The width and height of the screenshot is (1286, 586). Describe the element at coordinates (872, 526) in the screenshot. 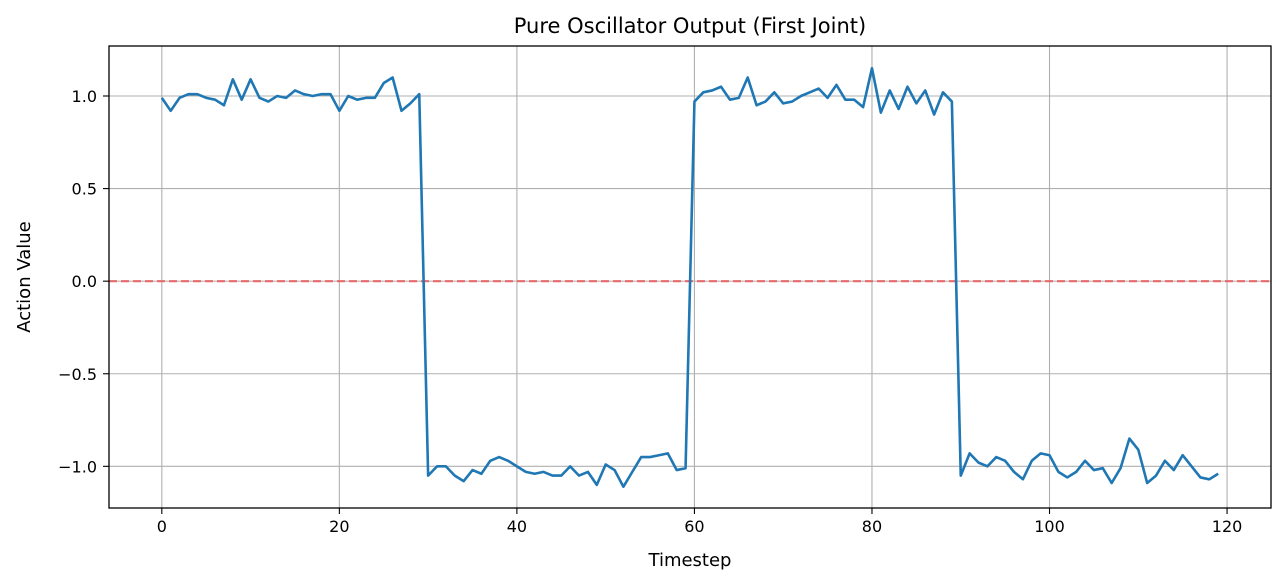

I see `x-tick-label: 80` at that location.